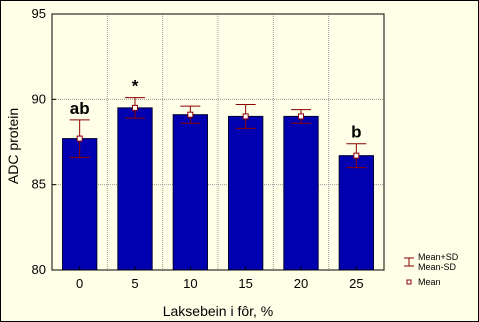 The image size is (479, 322). Describe the element at coordinates (218, 311) in the screenshot. I see `x-axis-title: Laksebein i fôr, %` at that location.